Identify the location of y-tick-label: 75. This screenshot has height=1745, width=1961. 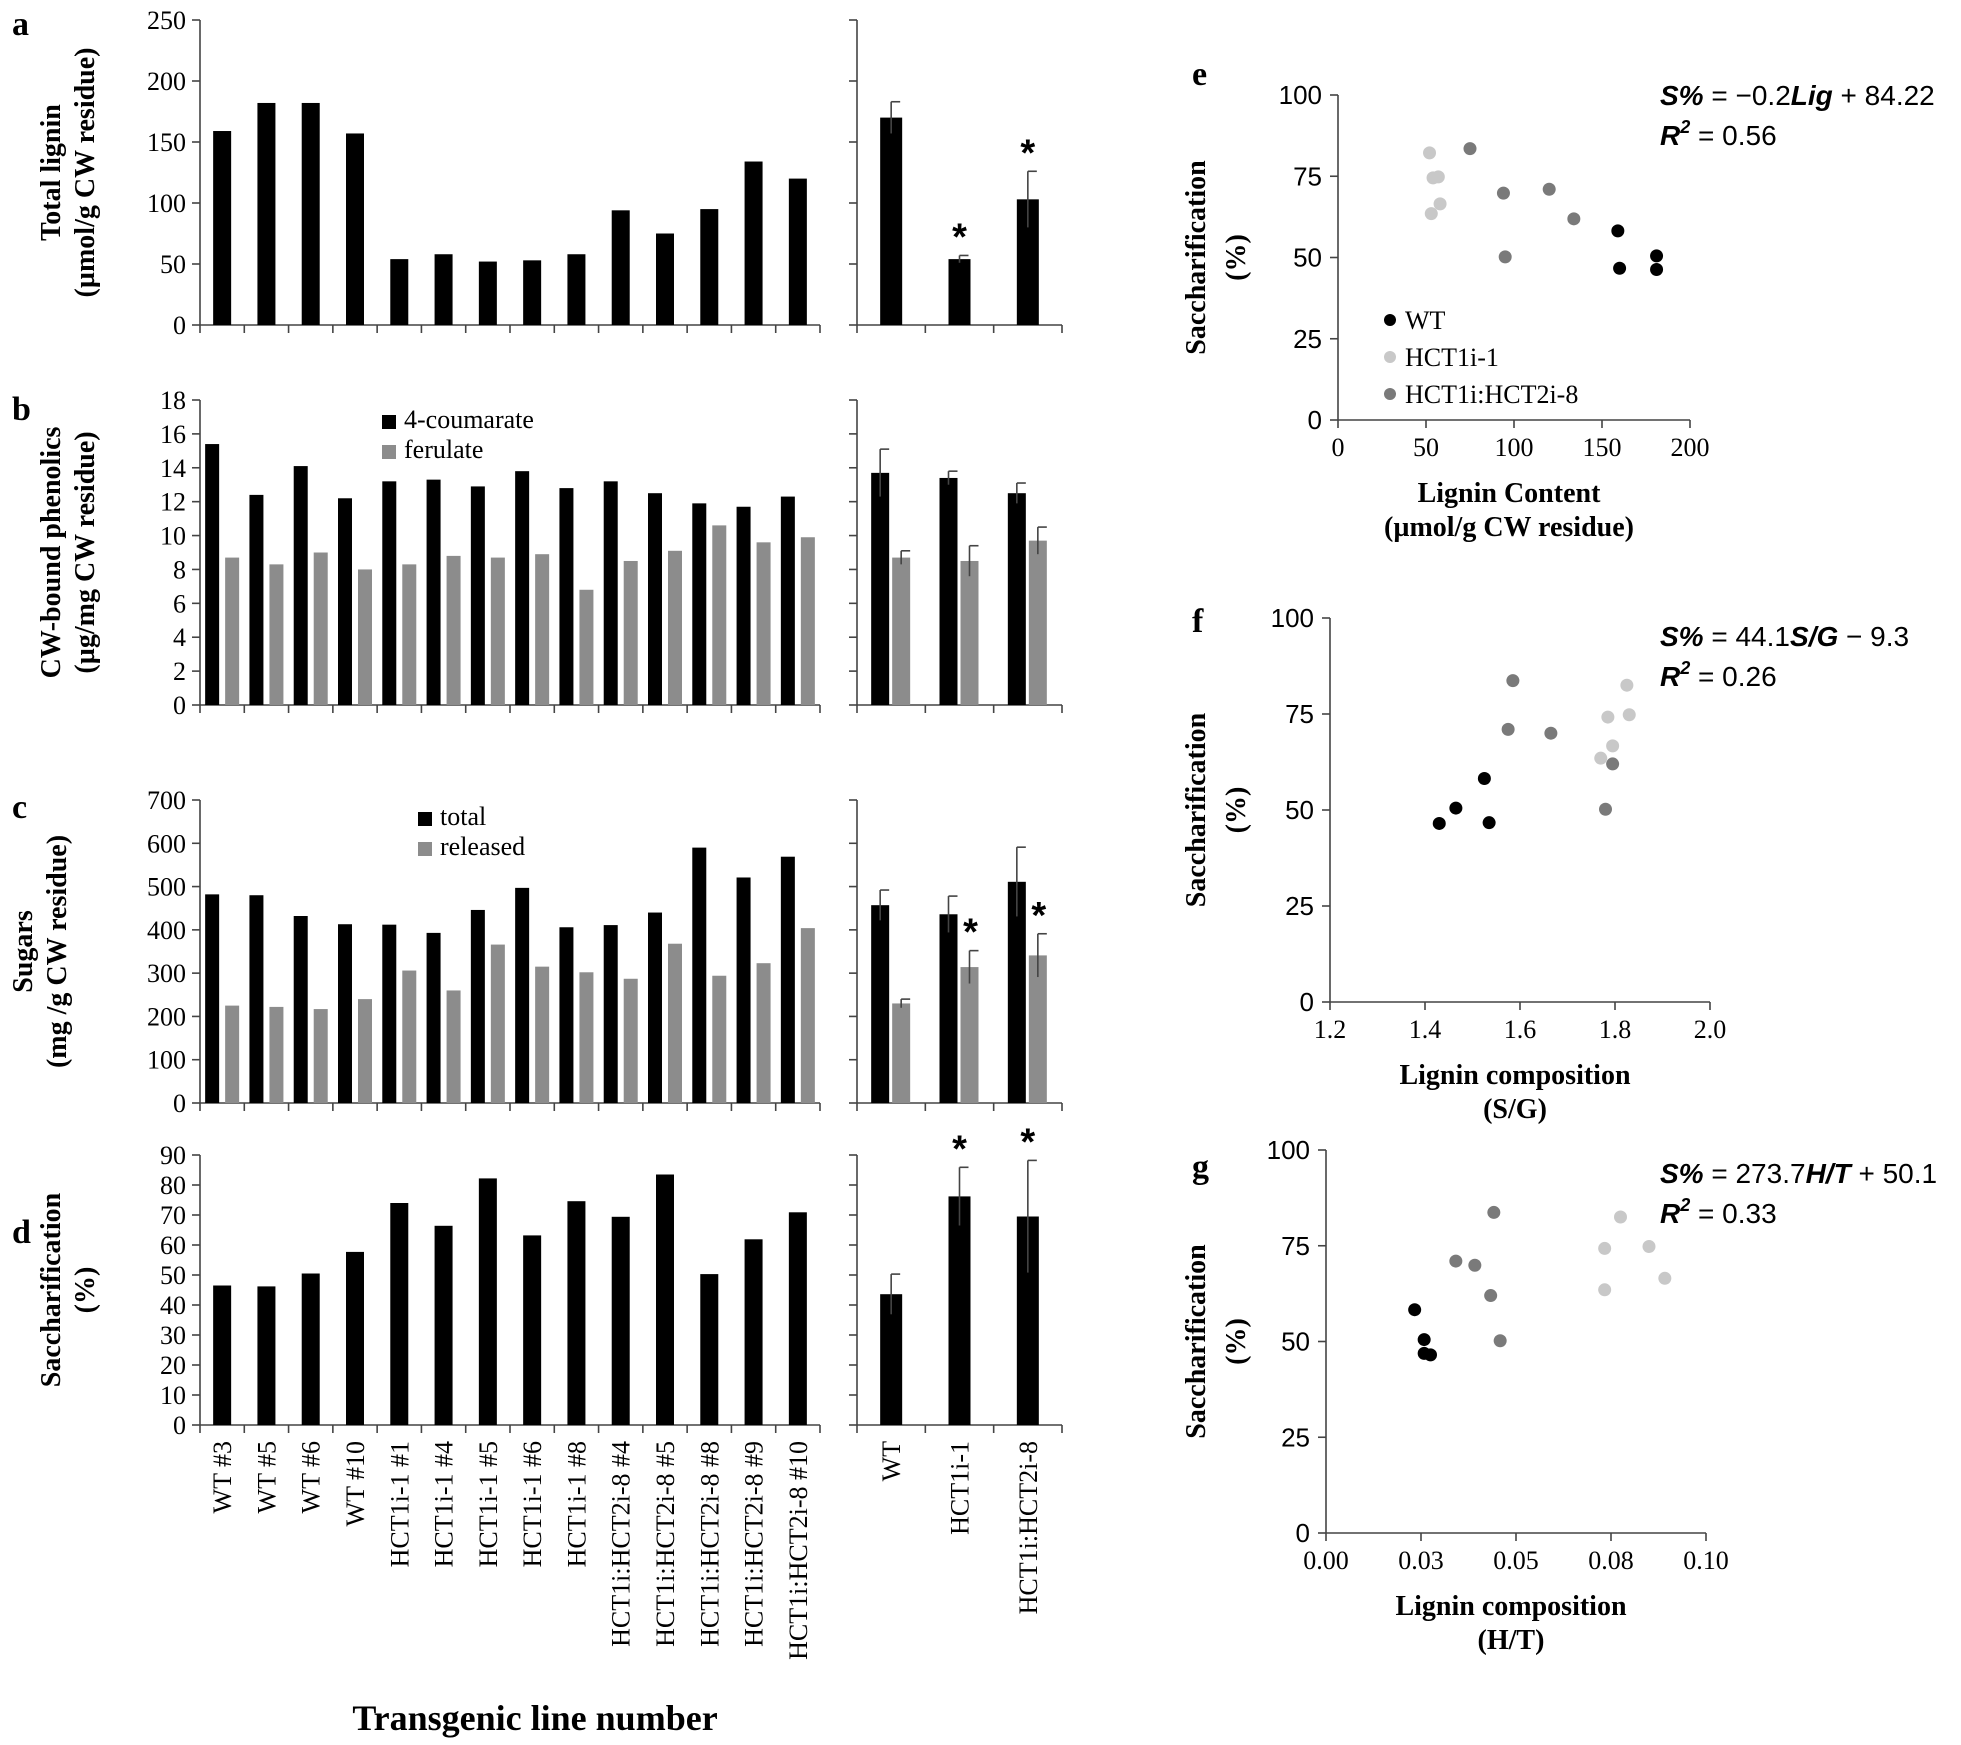
(1295, 1246).